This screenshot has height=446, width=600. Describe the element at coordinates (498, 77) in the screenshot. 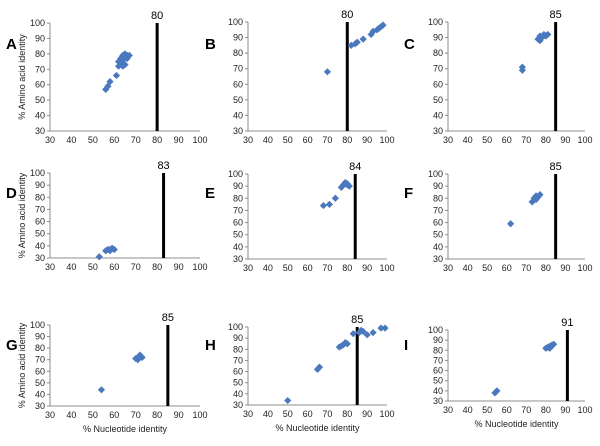

I see `panel-c: C 30 40 50 60 70 80 90 100 30 40 50 60 70 80 90 100 85` at that location.